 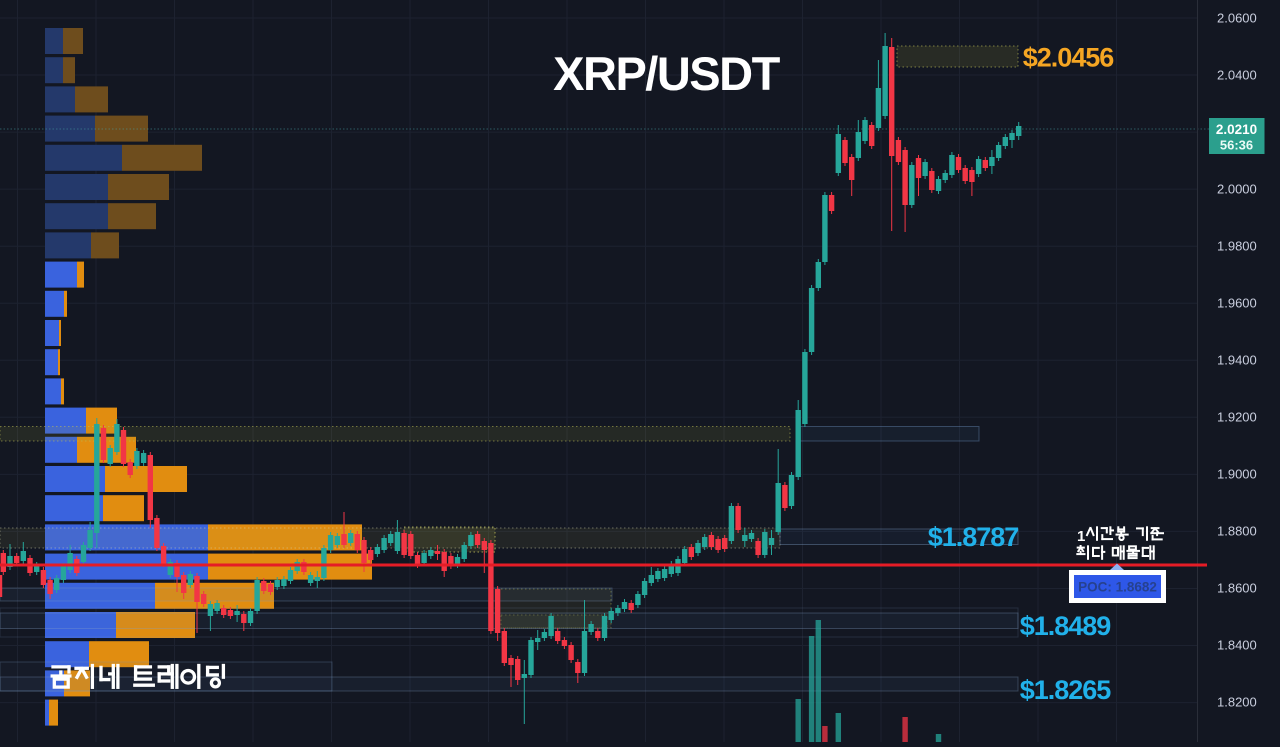 I want to click on svg-text: 56:36, so click(x=1236, y=145).